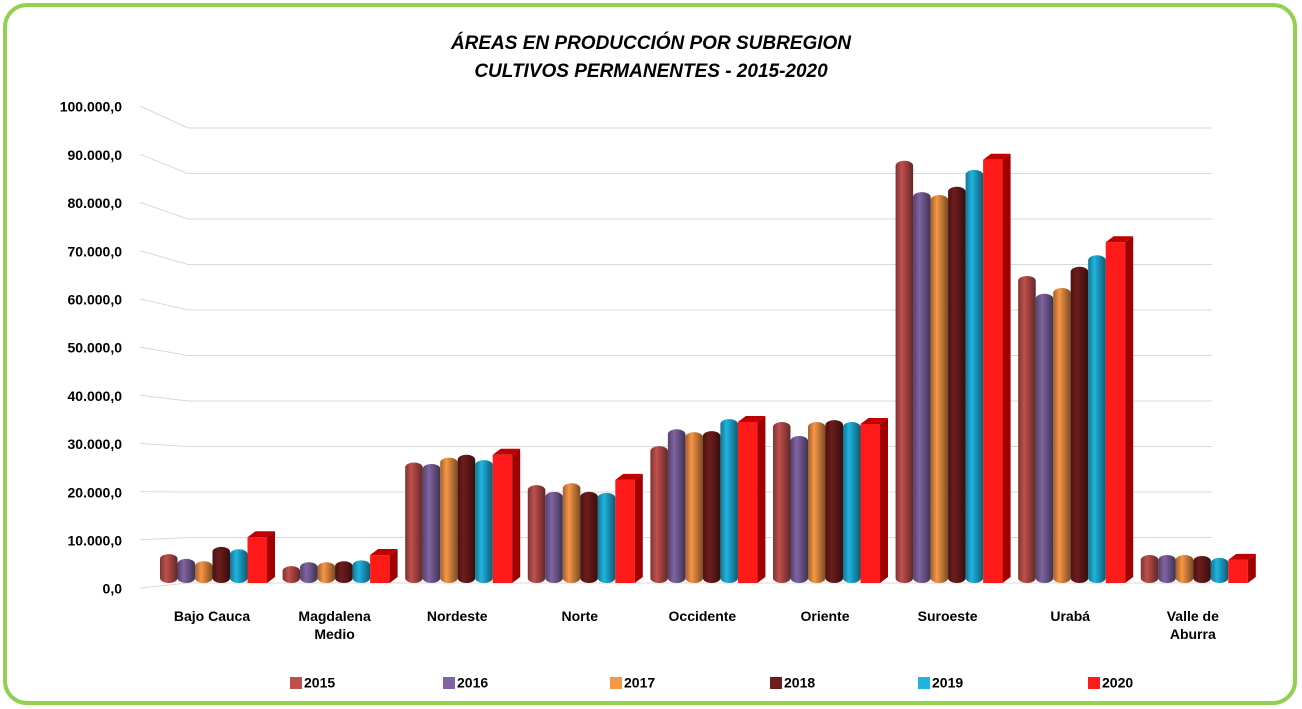 The image size is (1302, 709). What do you see at coordinates (799, 683) in the screenshot?
I see `legend-label: 2018` at bounding box center [799, 683].